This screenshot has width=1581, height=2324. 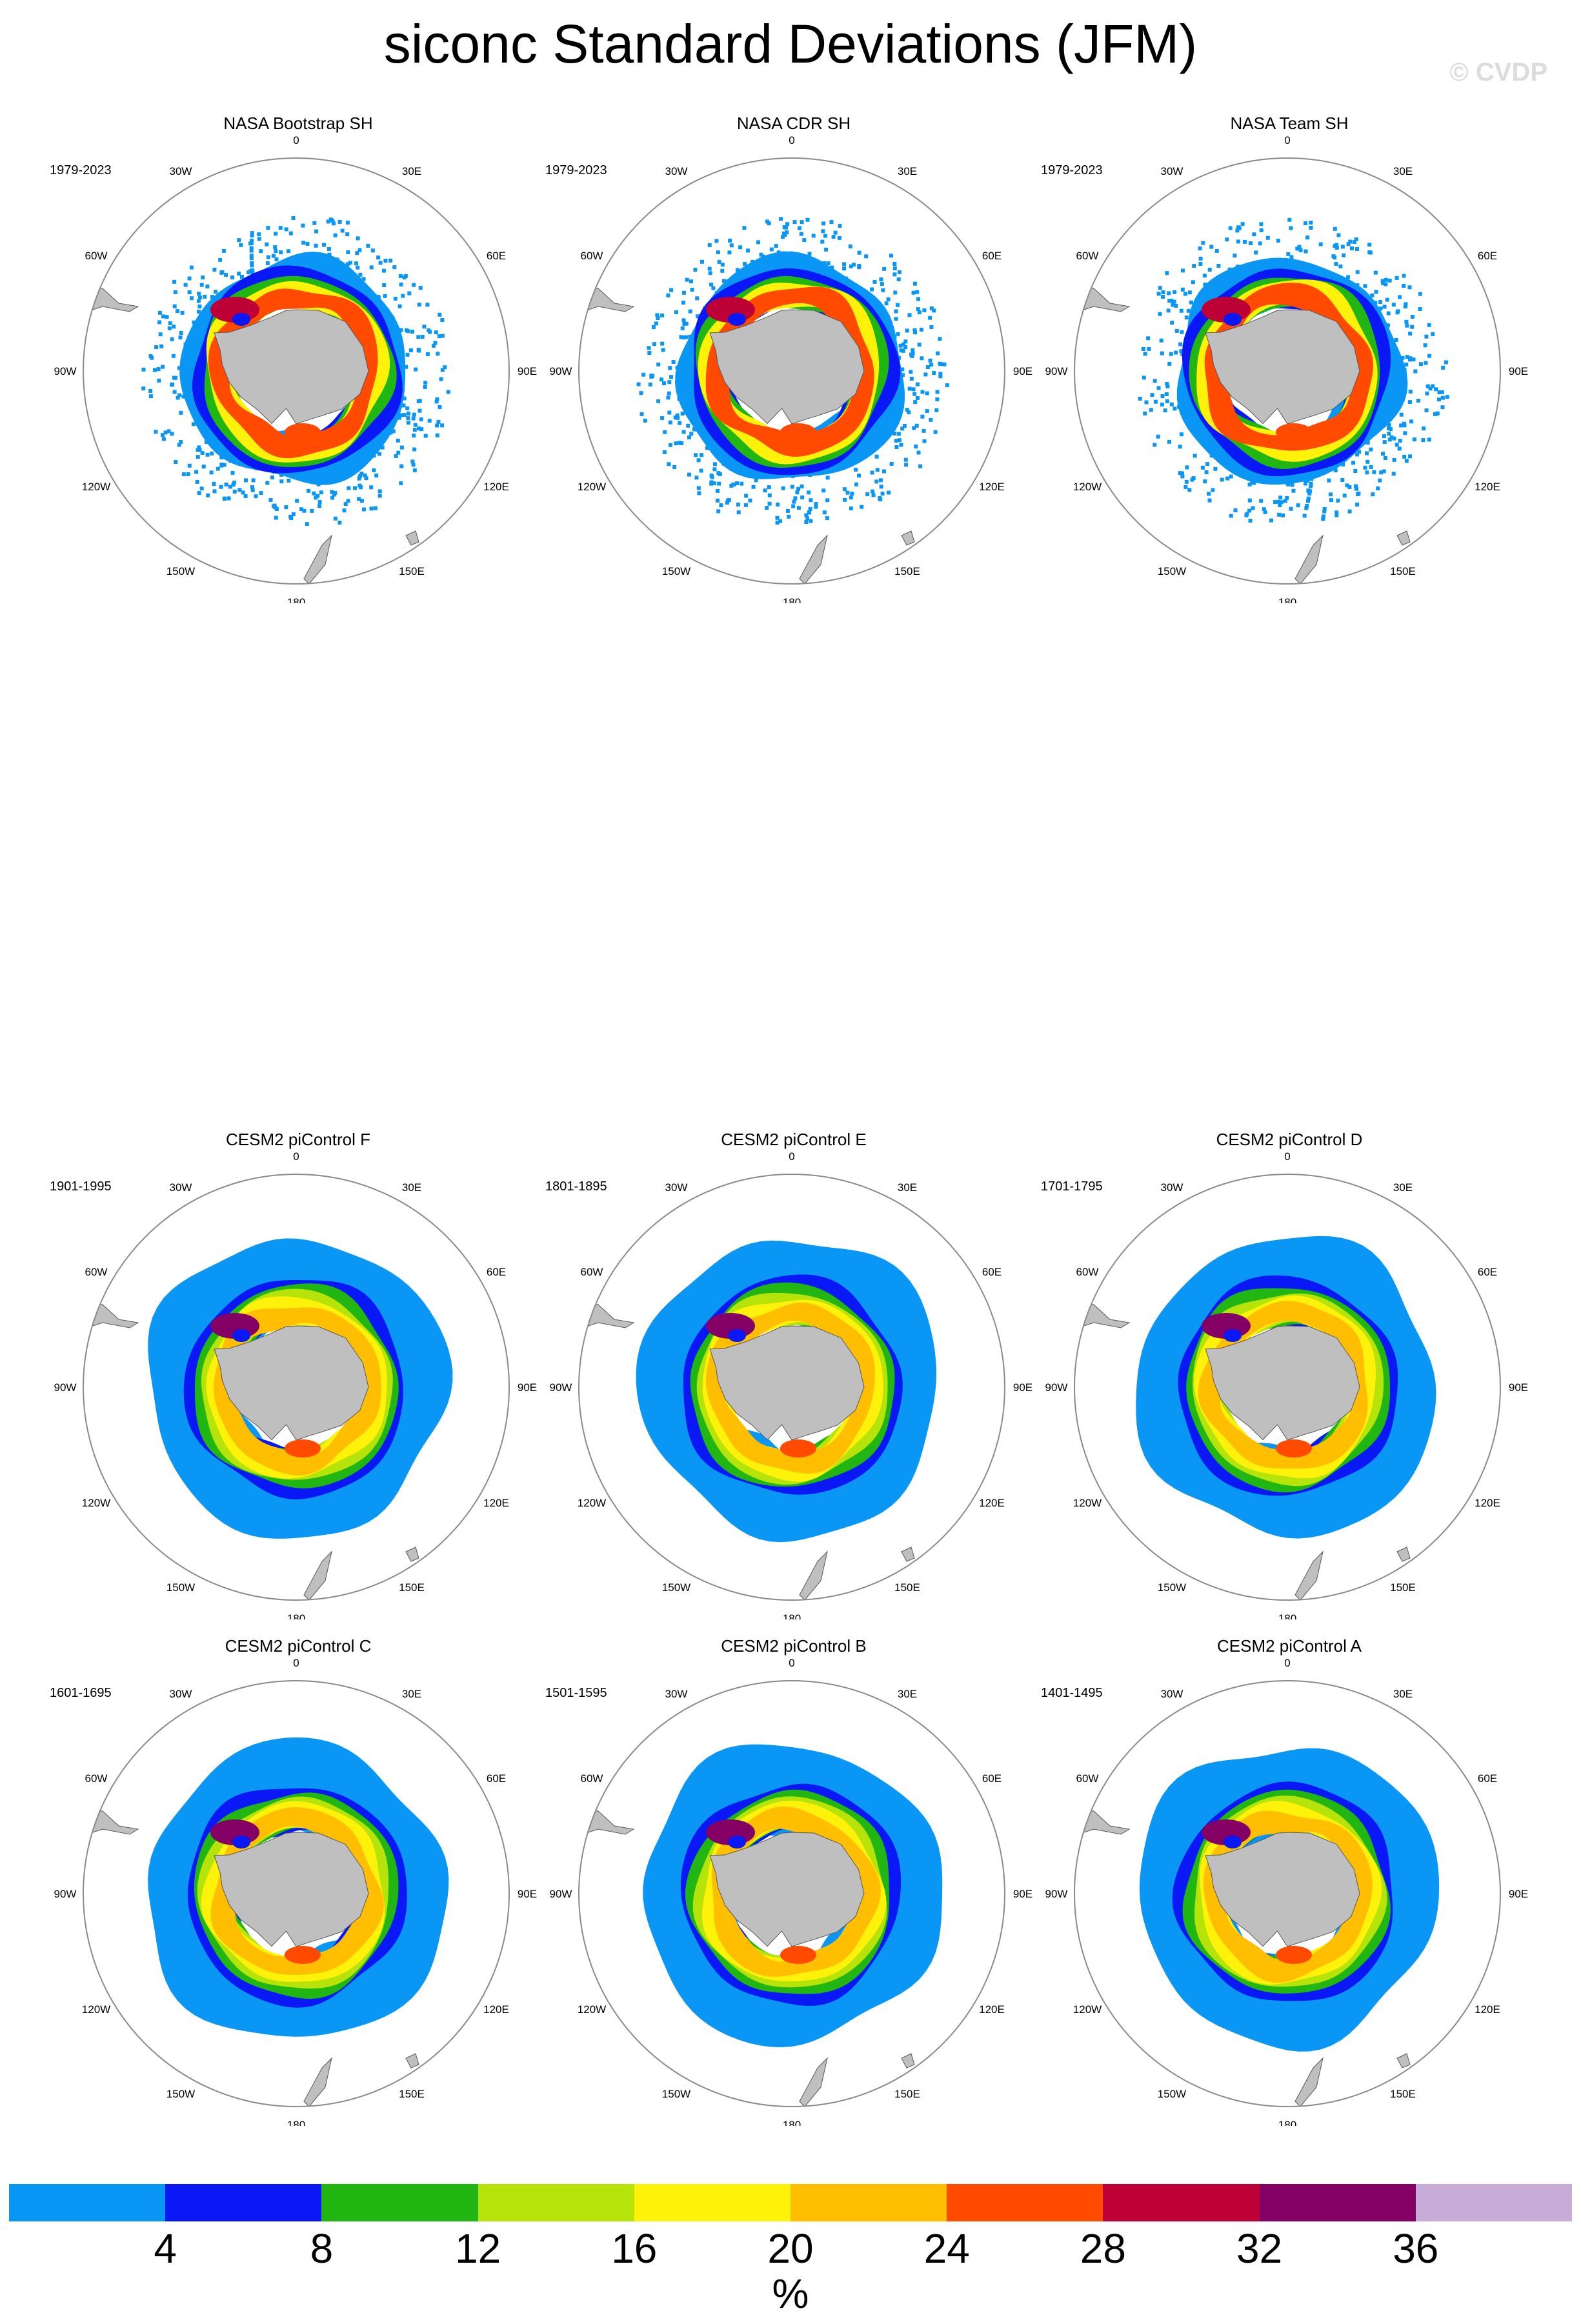 I want to click on longitude-label: 120E, so click(x=1487, y=2009).